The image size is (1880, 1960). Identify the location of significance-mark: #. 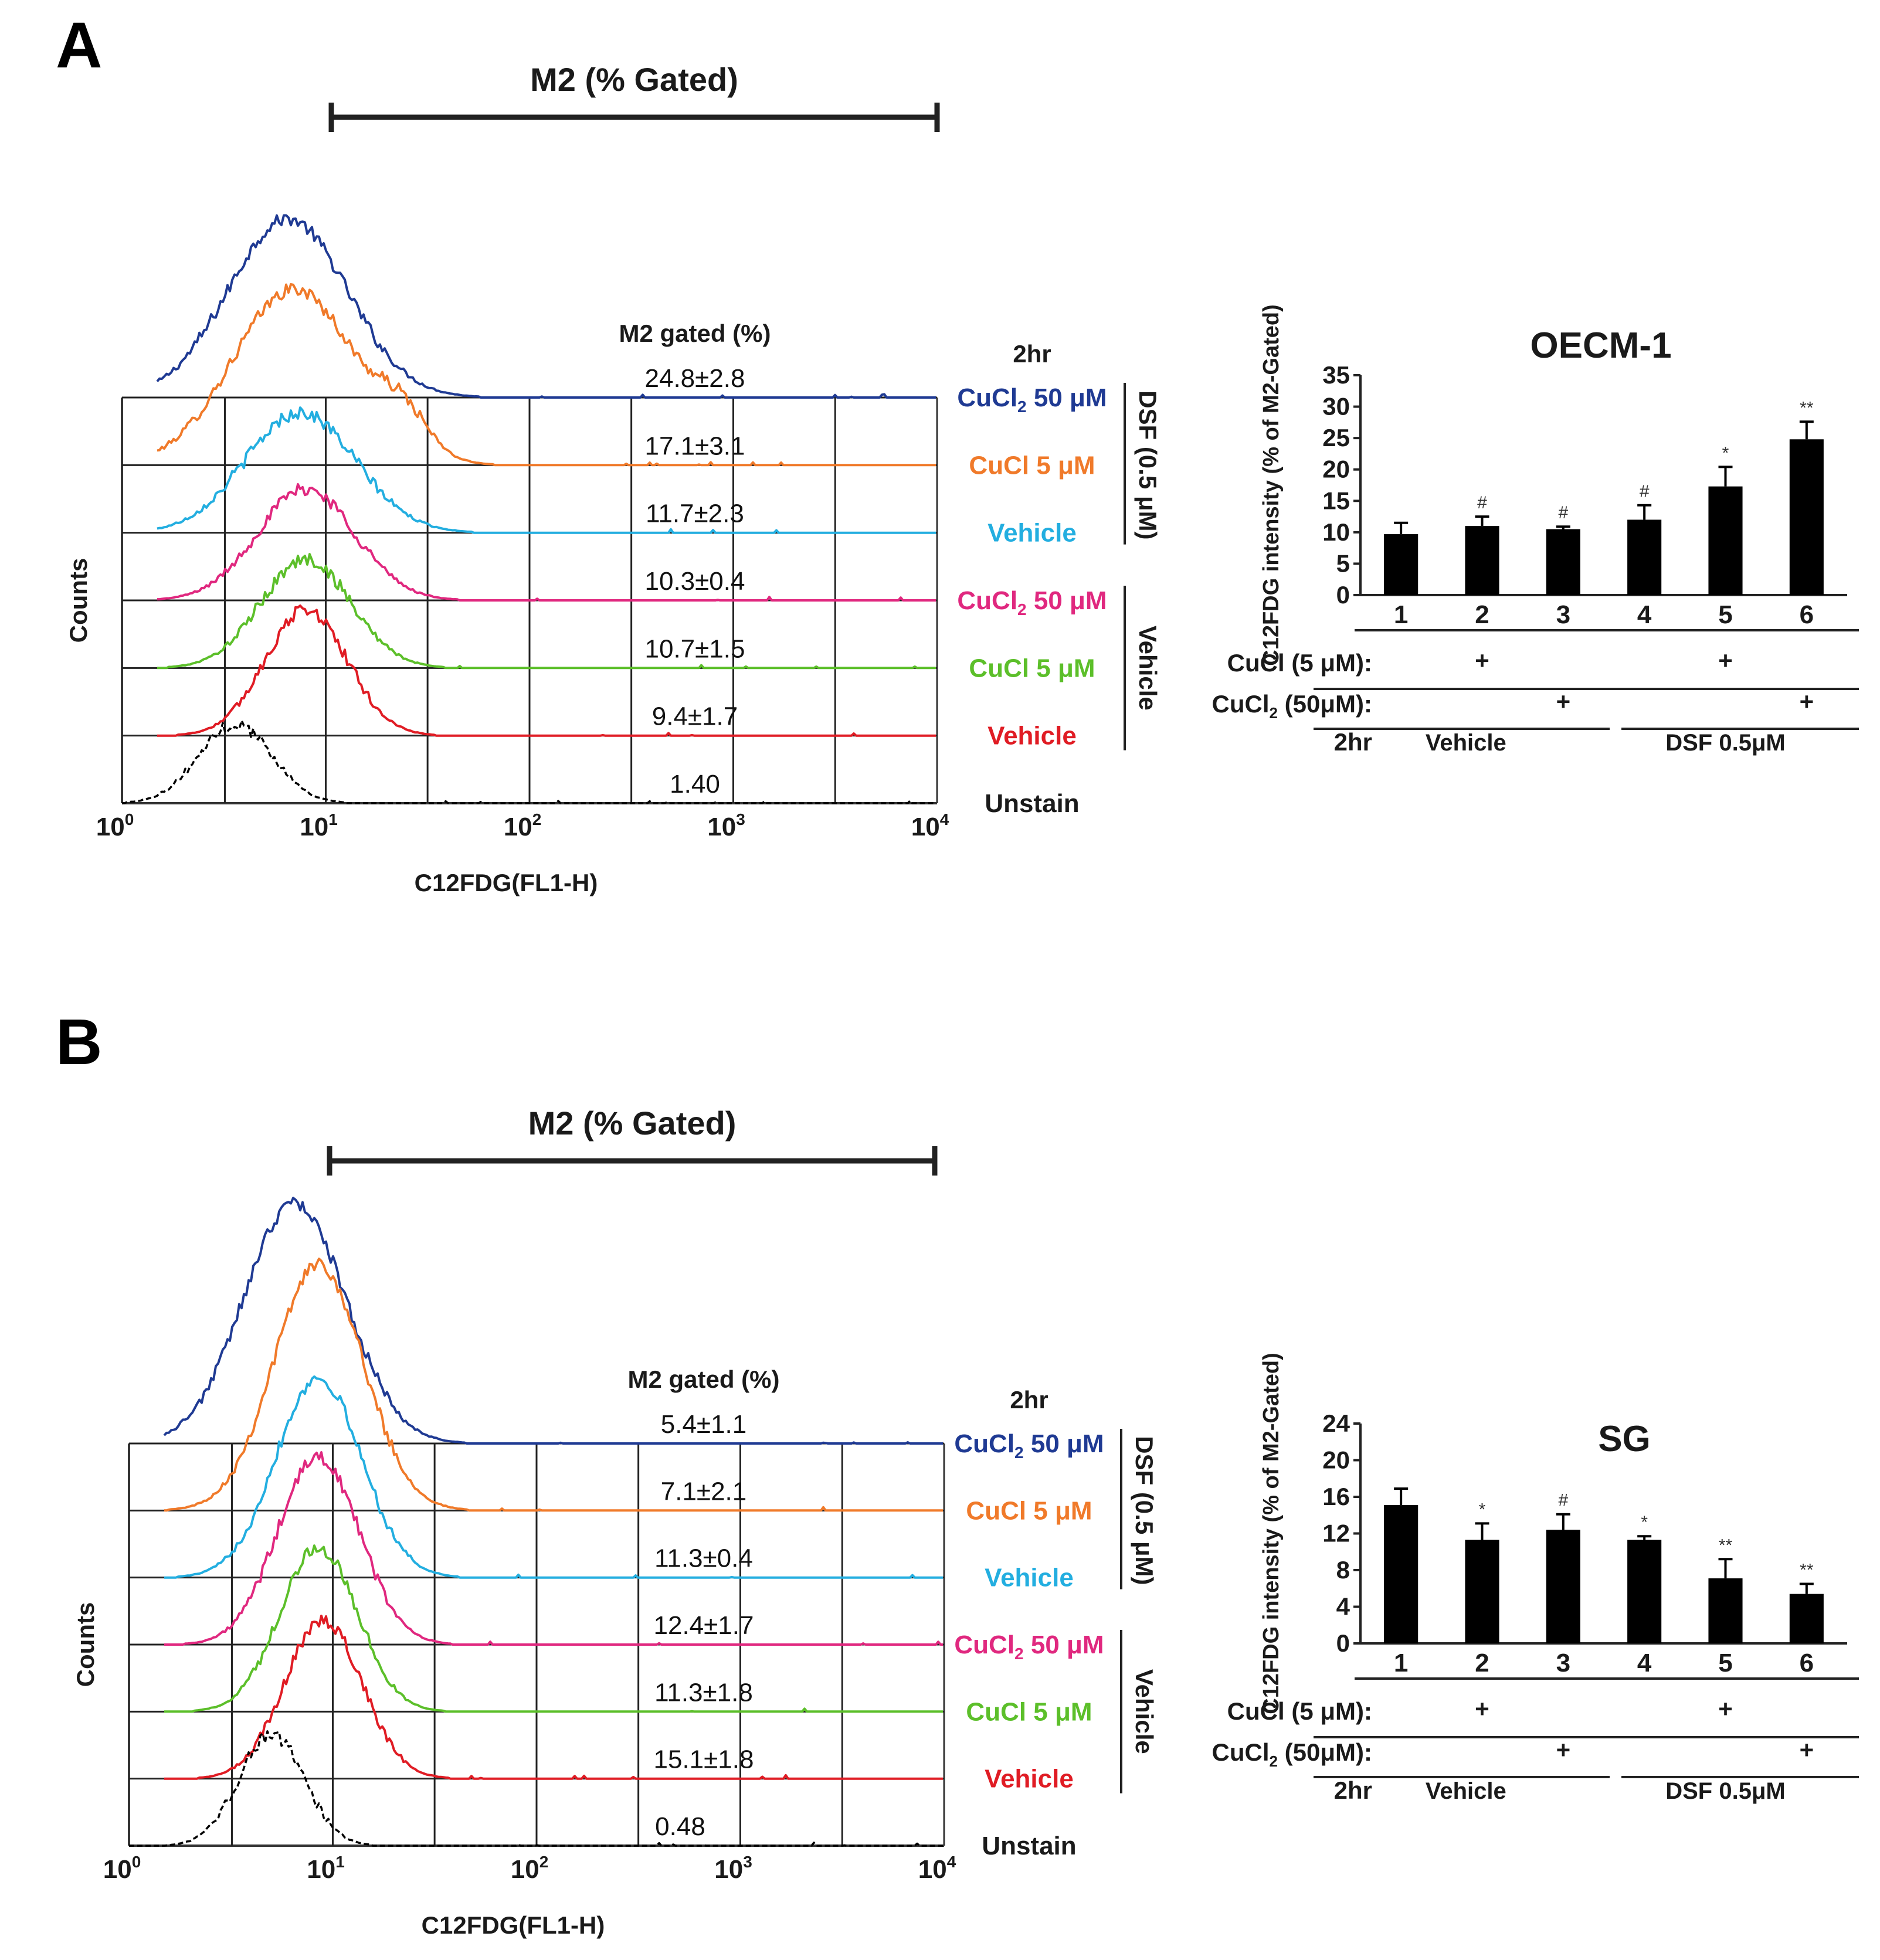
(1482, 502).